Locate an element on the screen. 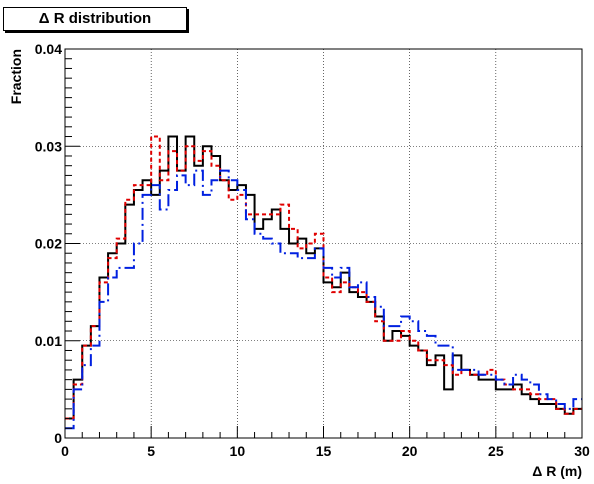  y-tick-label: 0.01 is located at coordinates (48, 341).